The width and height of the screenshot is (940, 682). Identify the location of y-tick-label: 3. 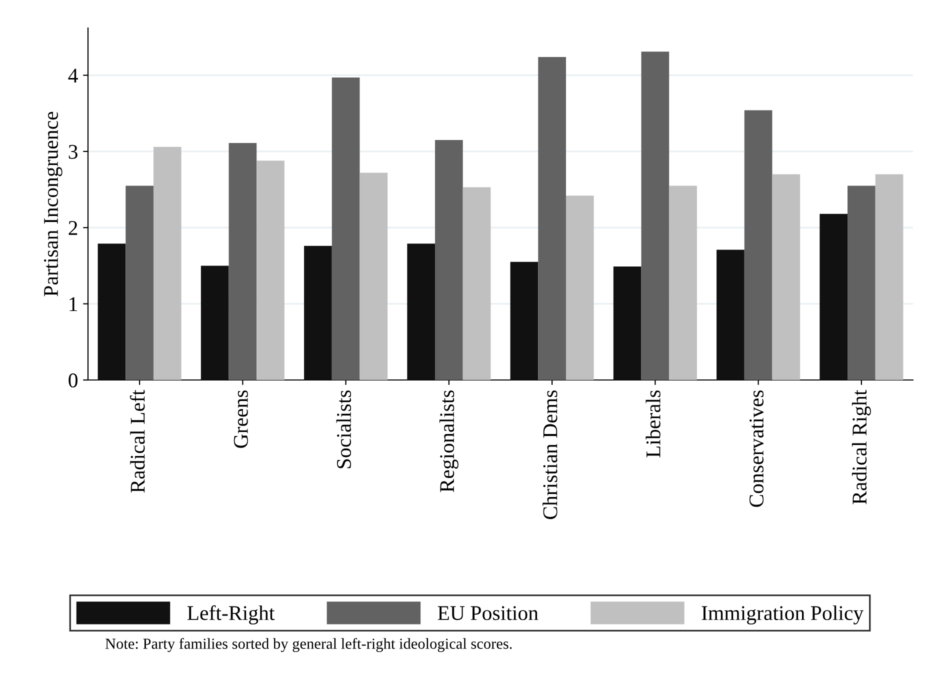
(73, 151).